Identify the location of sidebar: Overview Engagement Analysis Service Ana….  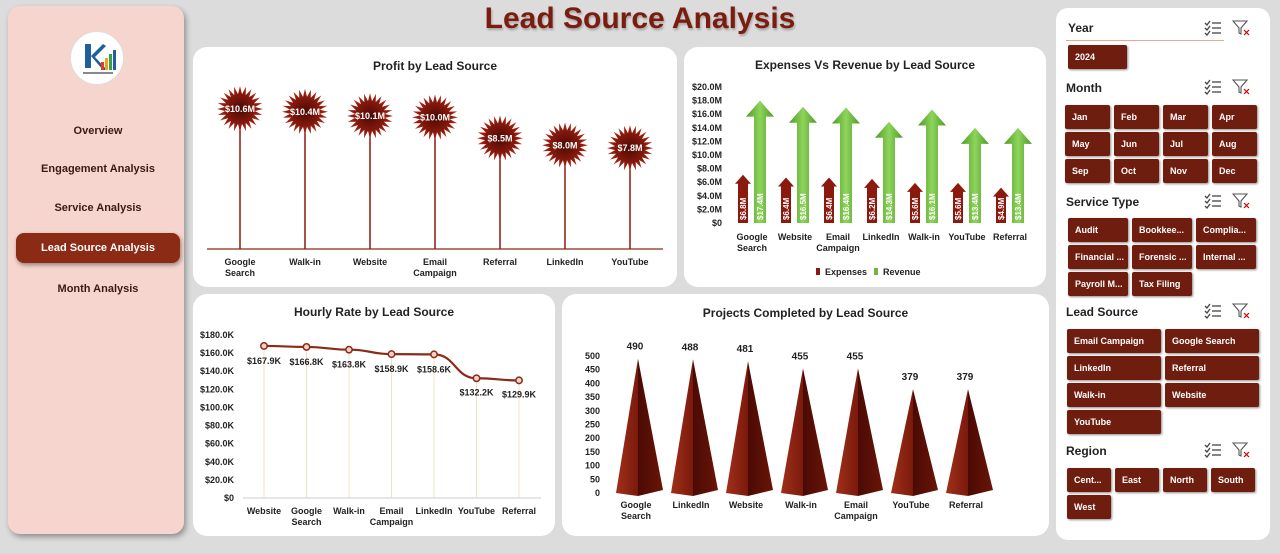
(96, 270).